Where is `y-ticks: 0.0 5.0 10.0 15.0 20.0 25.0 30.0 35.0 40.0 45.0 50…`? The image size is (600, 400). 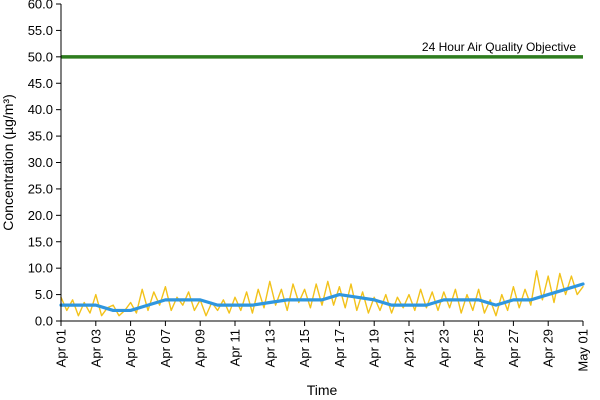 y-ticks: 0.0 5.0 10.0 15.0 20.0 25.0 30.0 35.0 40.0 45.0 50… is located at coordinates (44, 164).